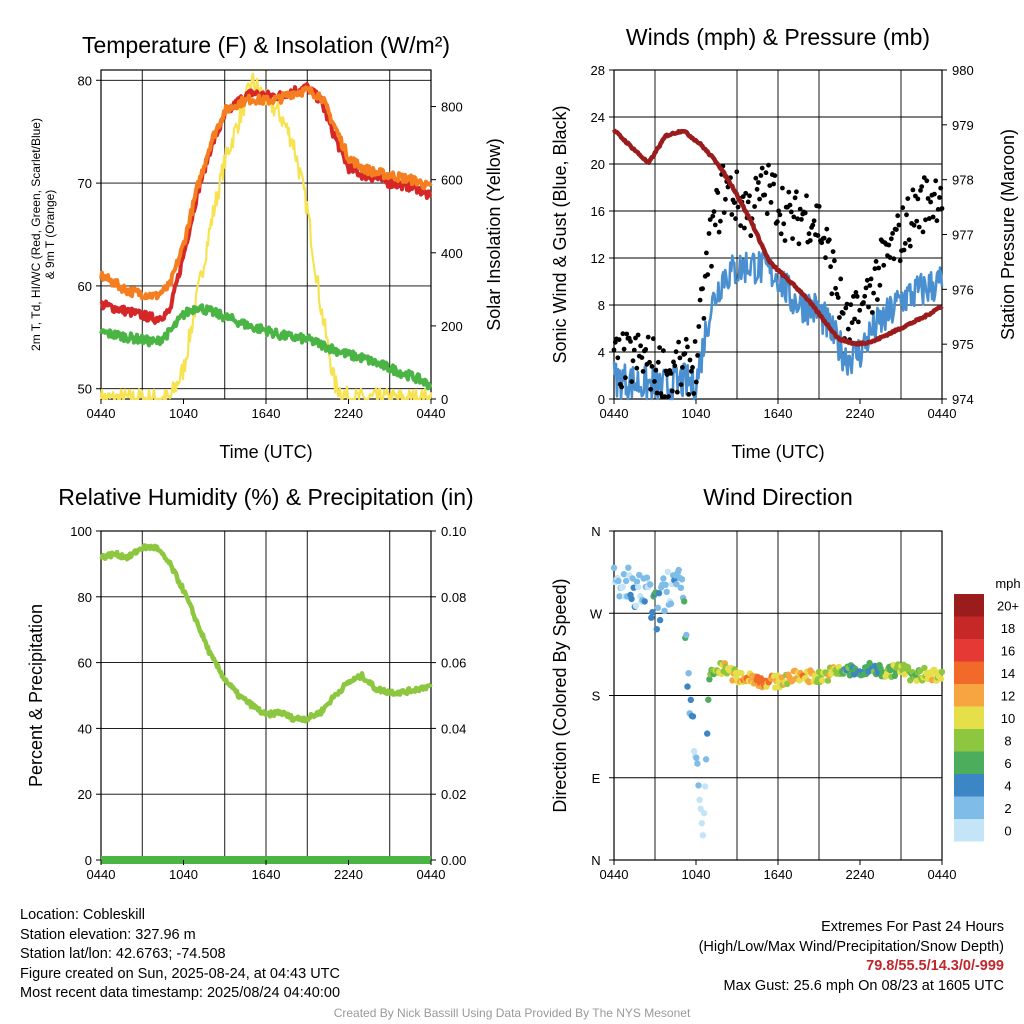 The image size is (1024, 1024). What do you see at coordinates (266, 413) in the screenshot?
I see `x-tick-label-temp-2: 1640` at bounding box center [266, 413].